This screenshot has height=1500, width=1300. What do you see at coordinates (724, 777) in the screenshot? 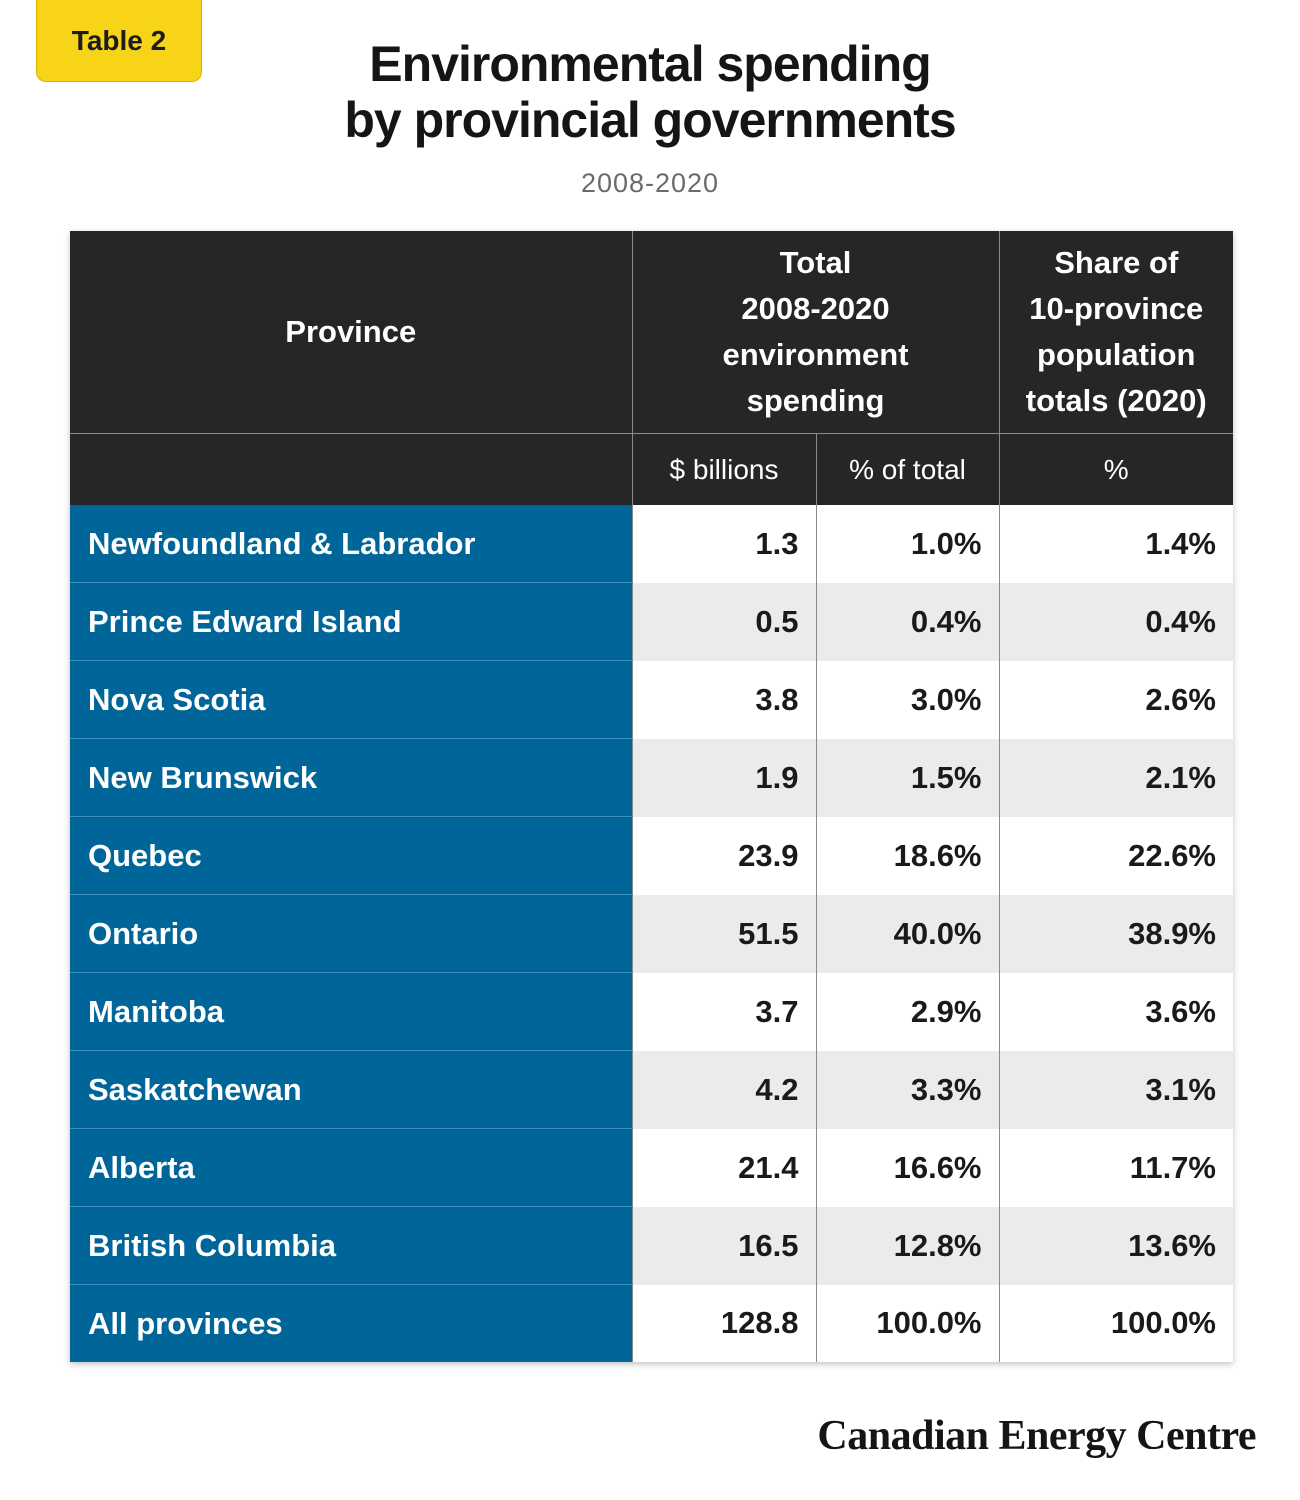
I see `cell-billions: 1.9` at bounding box center [724, 777].